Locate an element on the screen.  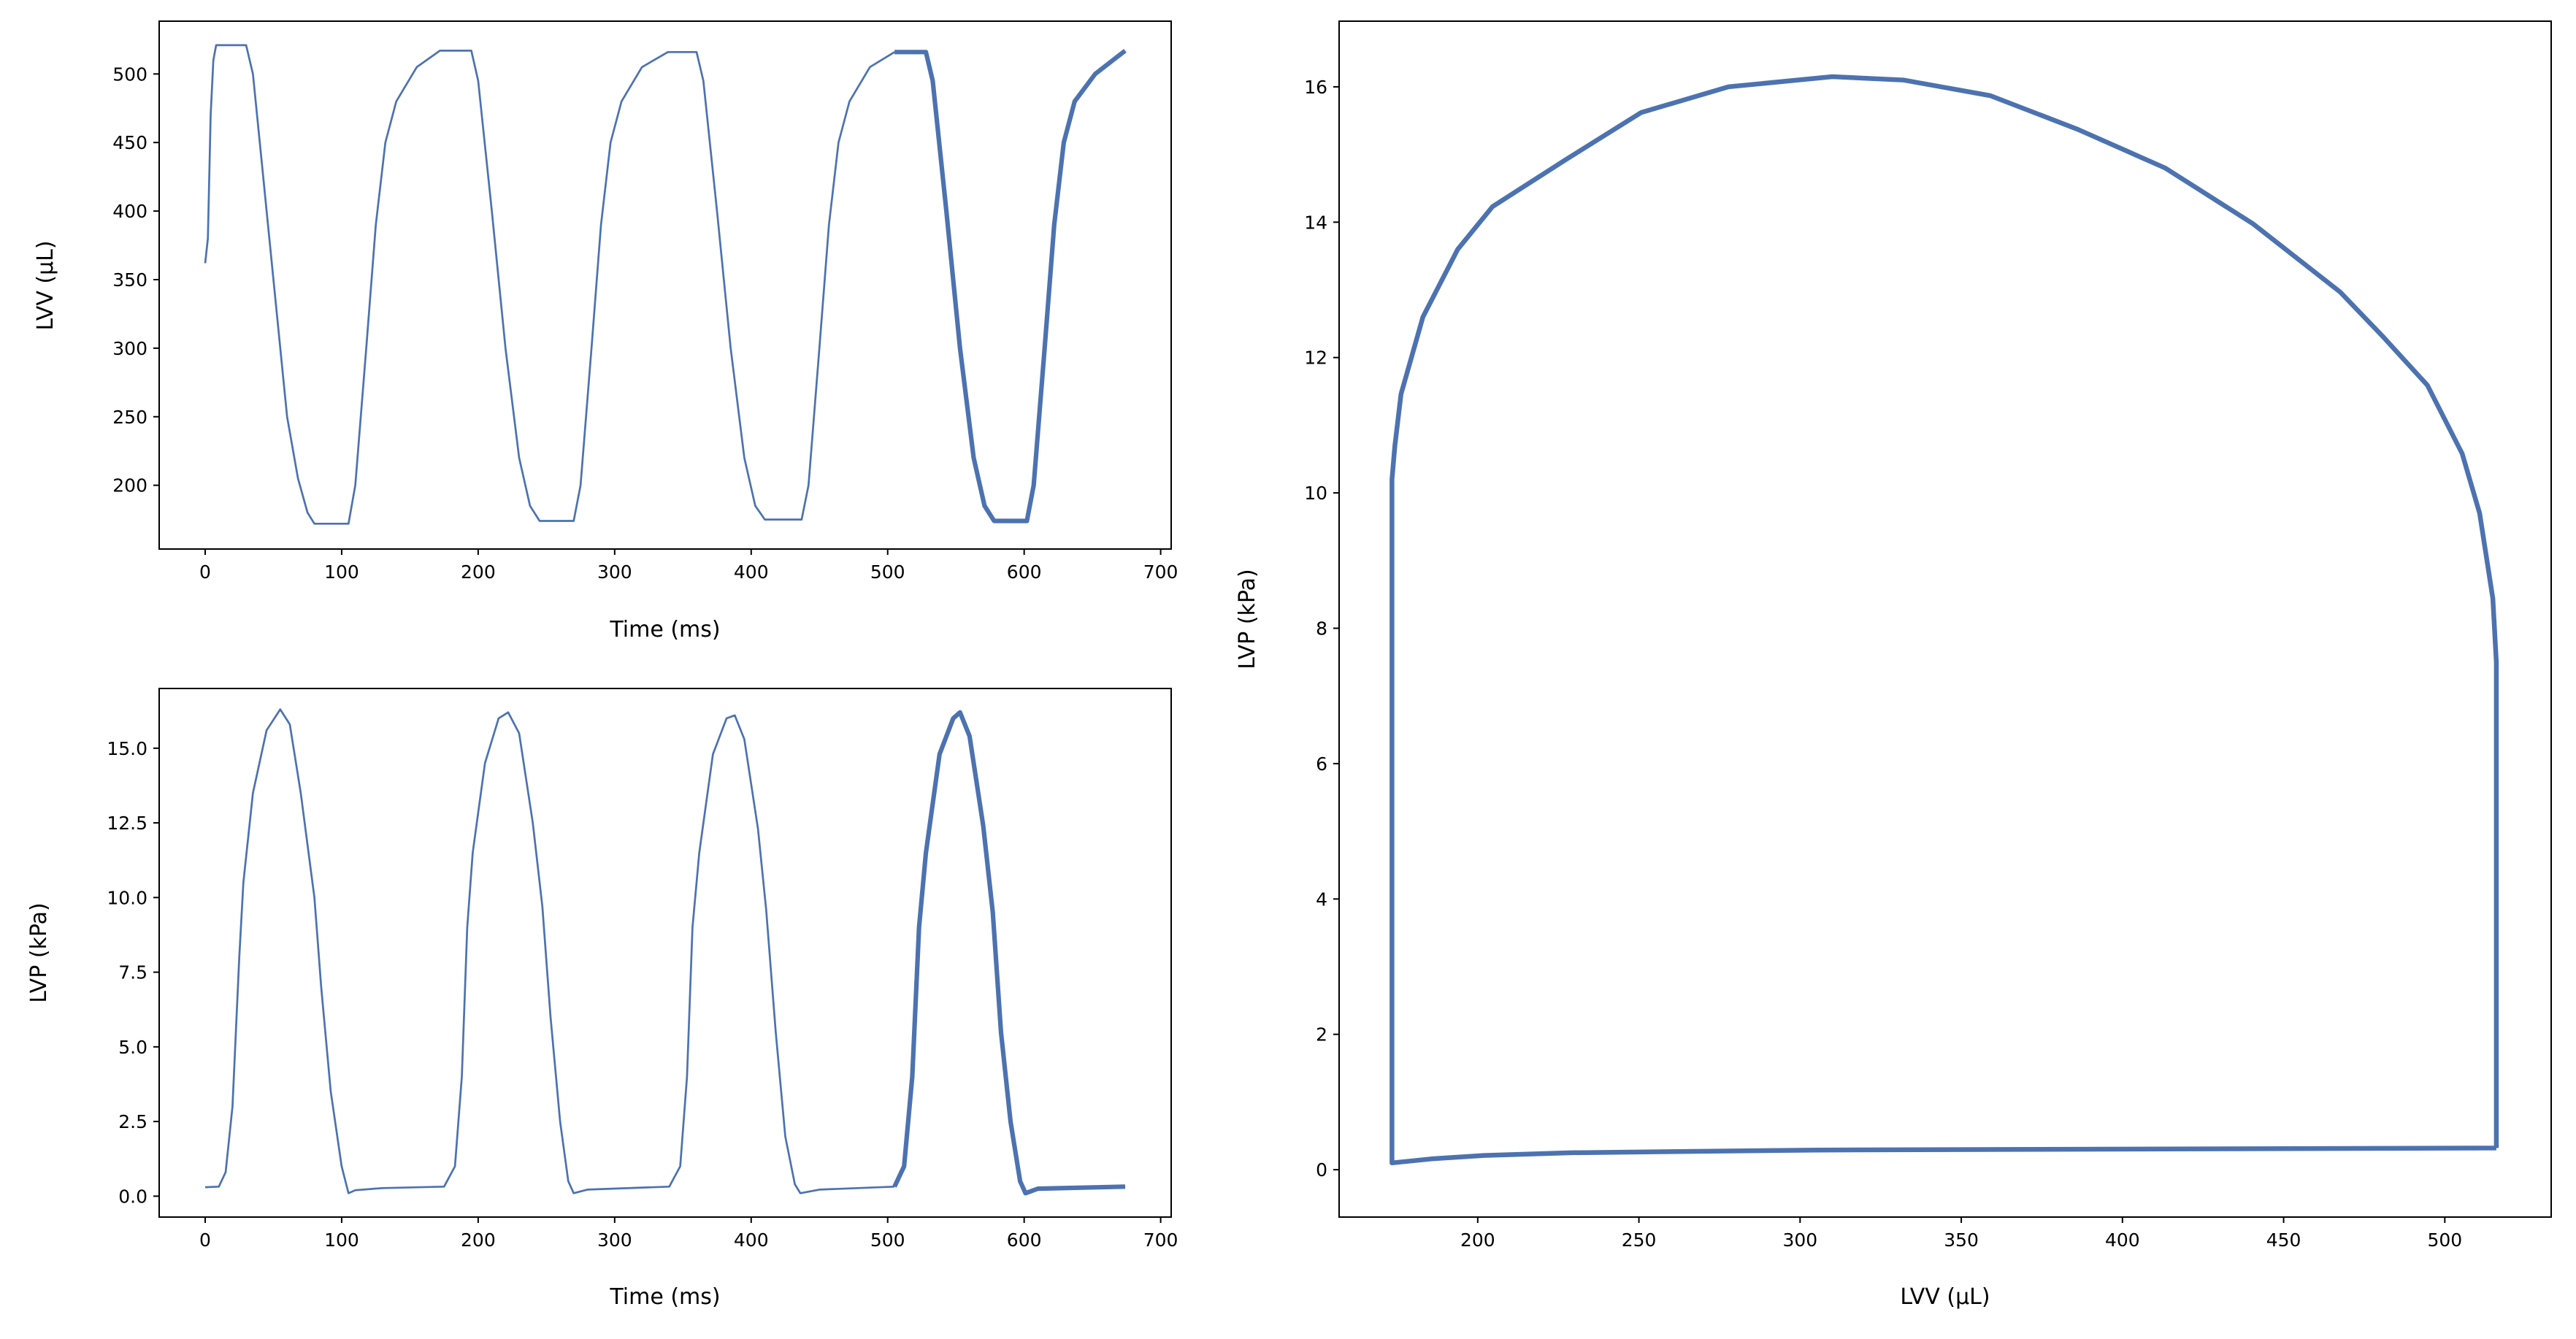
lvv-time-xtick-label: 600 is located at coordinates (1024, 572).